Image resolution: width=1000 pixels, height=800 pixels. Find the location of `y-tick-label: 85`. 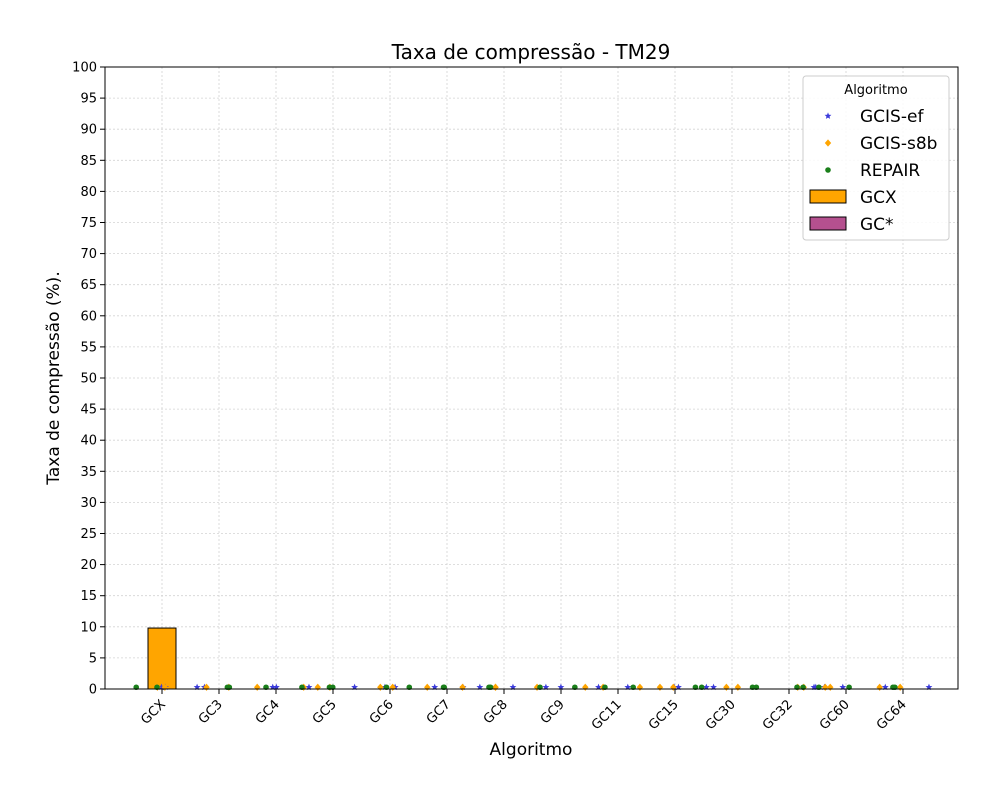

y-tick-label: 85 is located at coordinates (88, 161).